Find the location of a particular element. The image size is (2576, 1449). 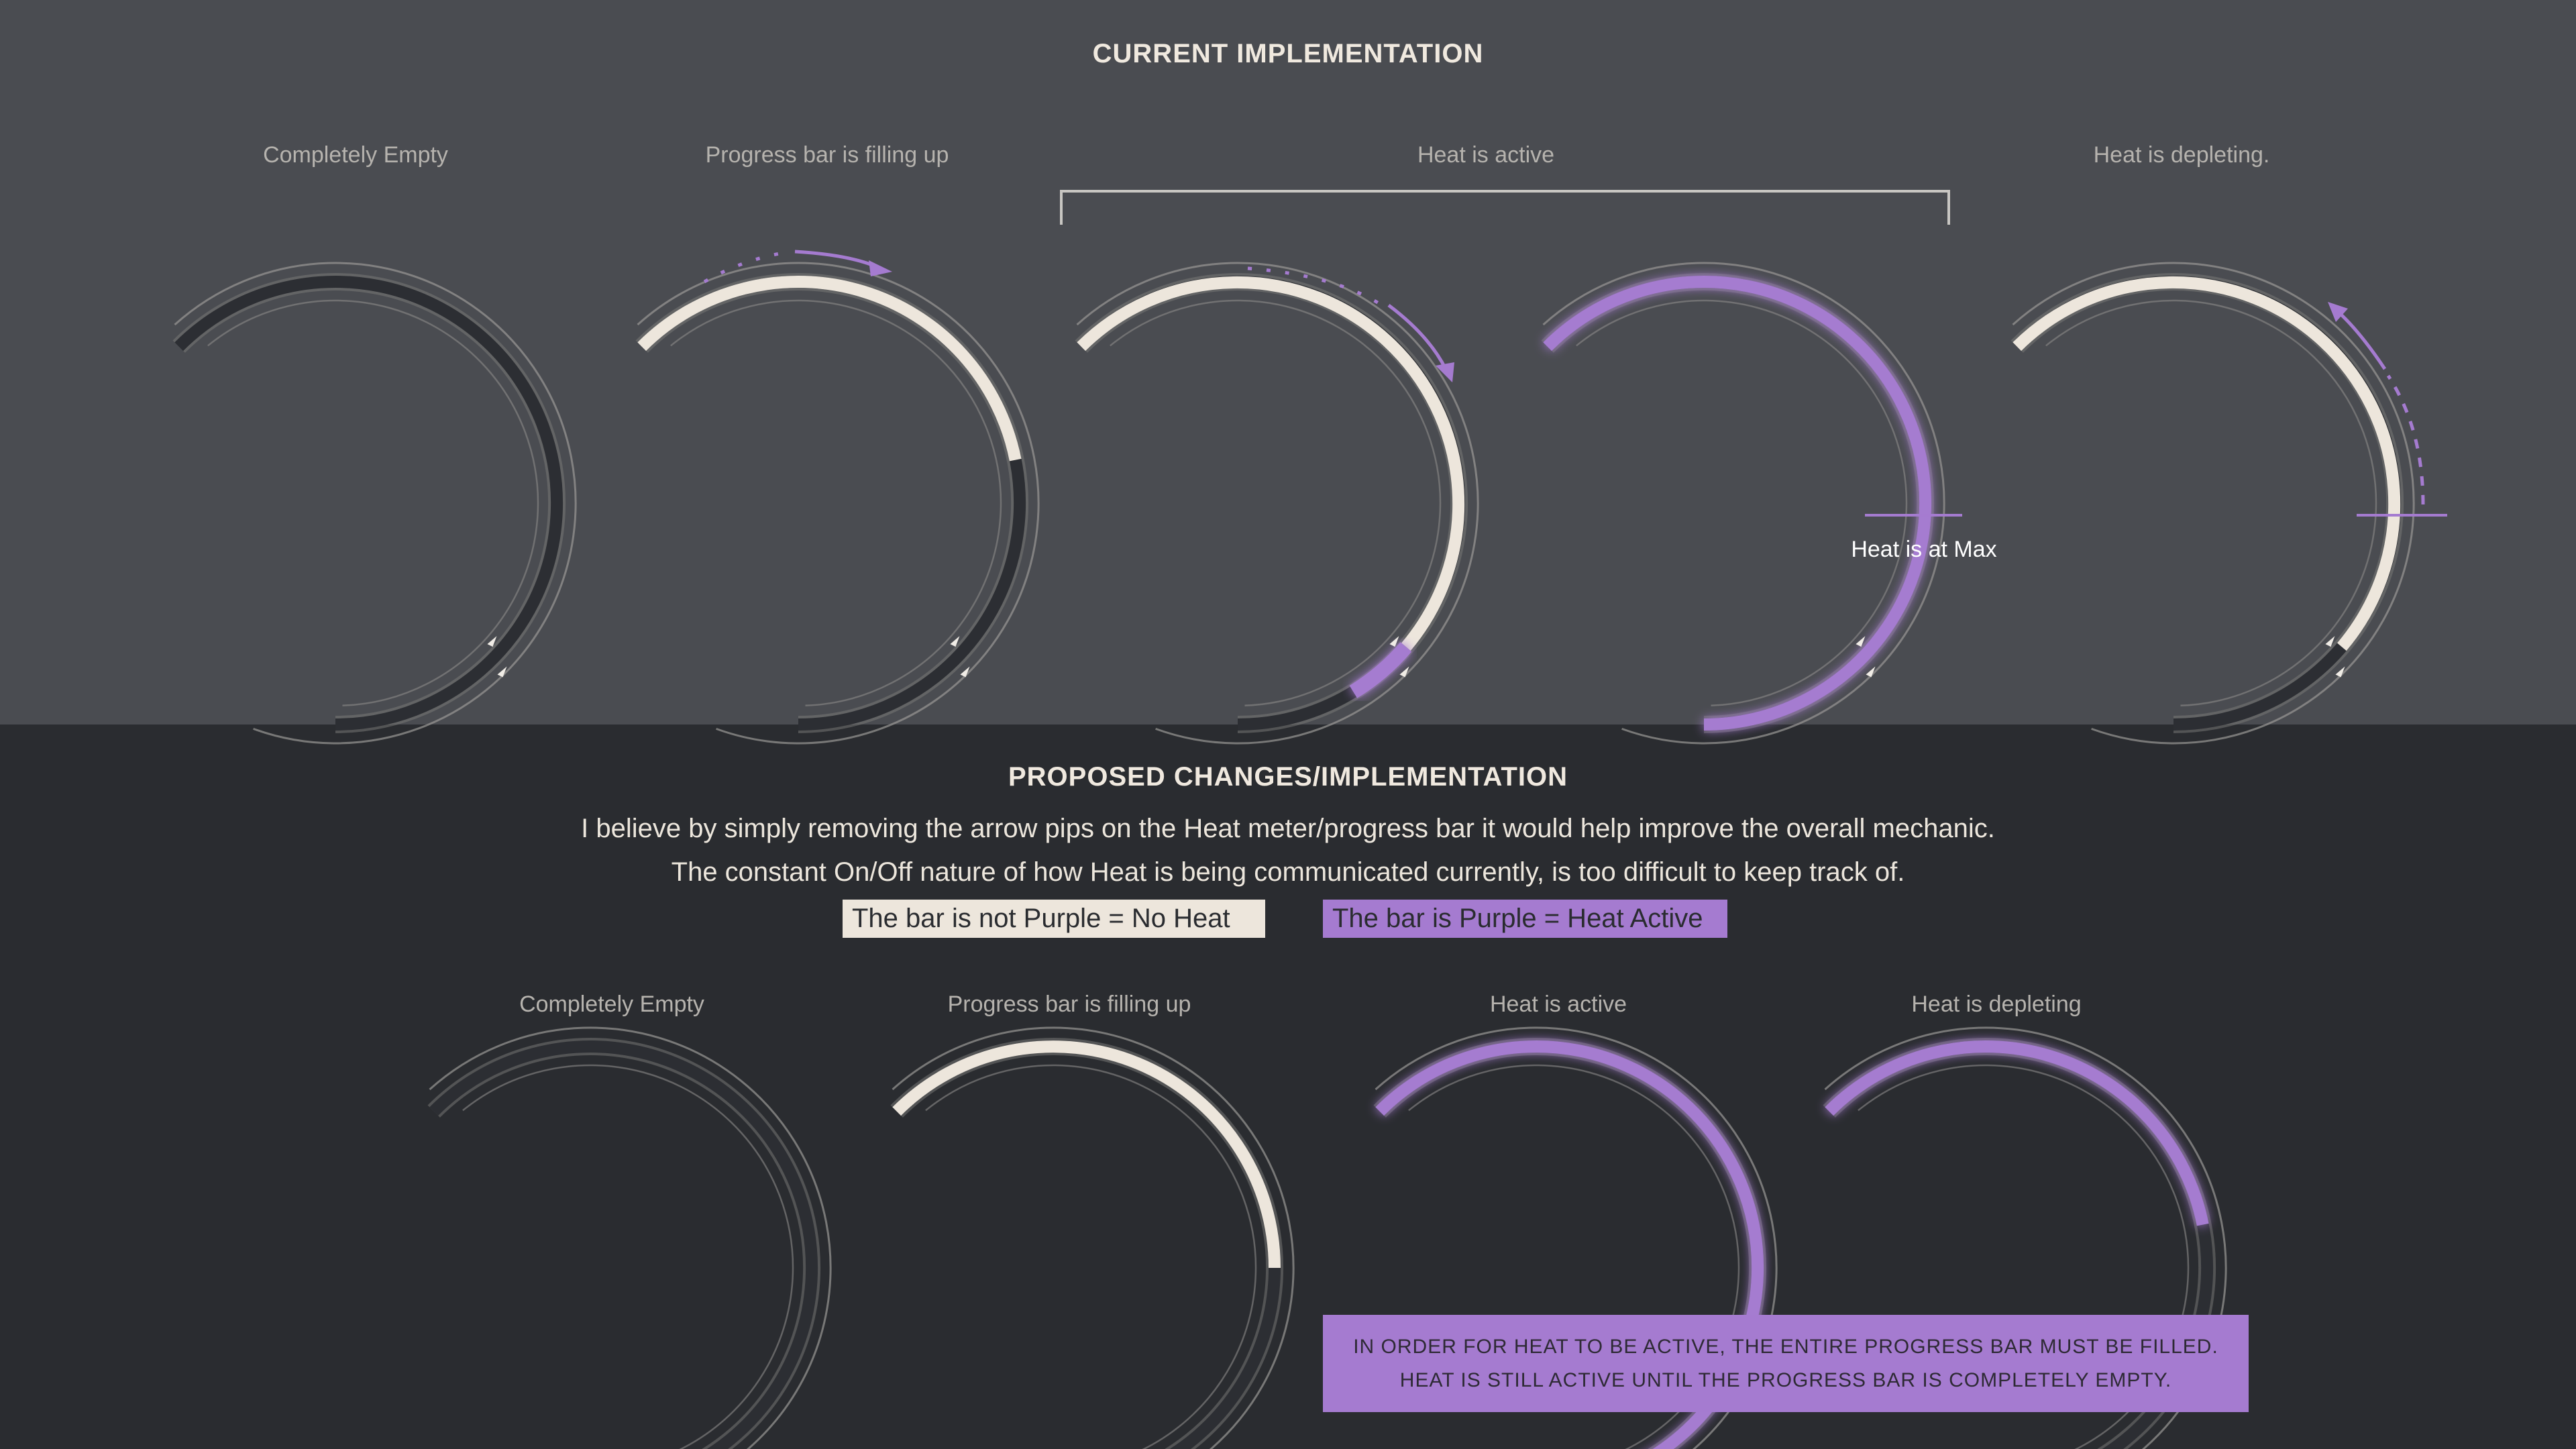

current-label-heat-active: Heat is active is located at coordinates (1486, 155).